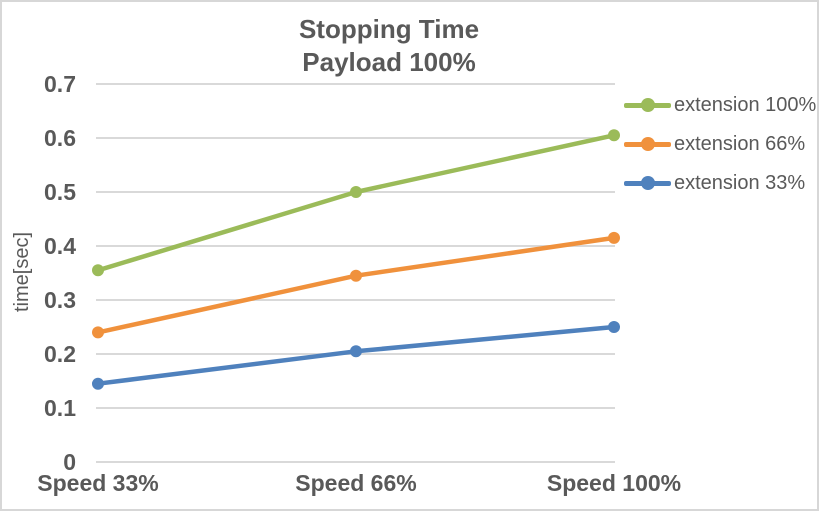  I want to click on x-axis-tick-label: Speed 33%, so click(98, 483).